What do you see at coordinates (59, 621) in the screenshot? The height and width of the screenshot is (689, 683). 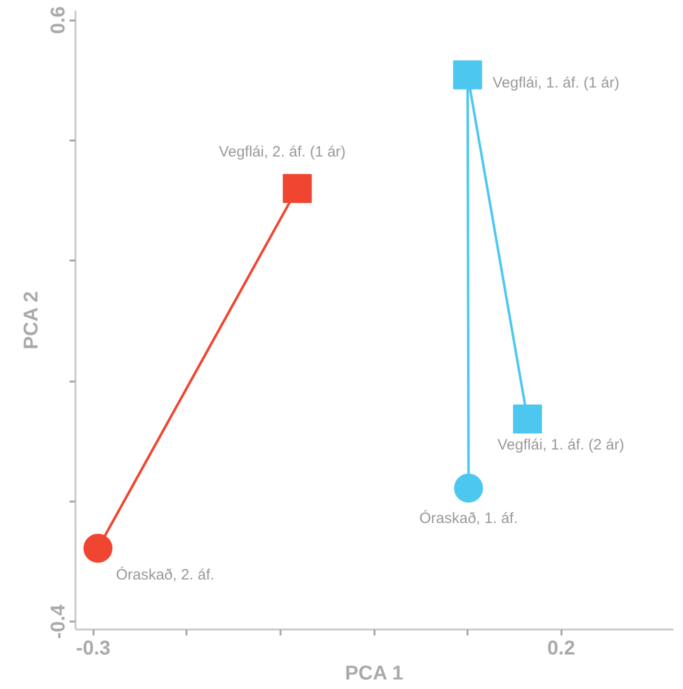 I see `y-tick-label: -0.4` at bounding box center [59, 621].